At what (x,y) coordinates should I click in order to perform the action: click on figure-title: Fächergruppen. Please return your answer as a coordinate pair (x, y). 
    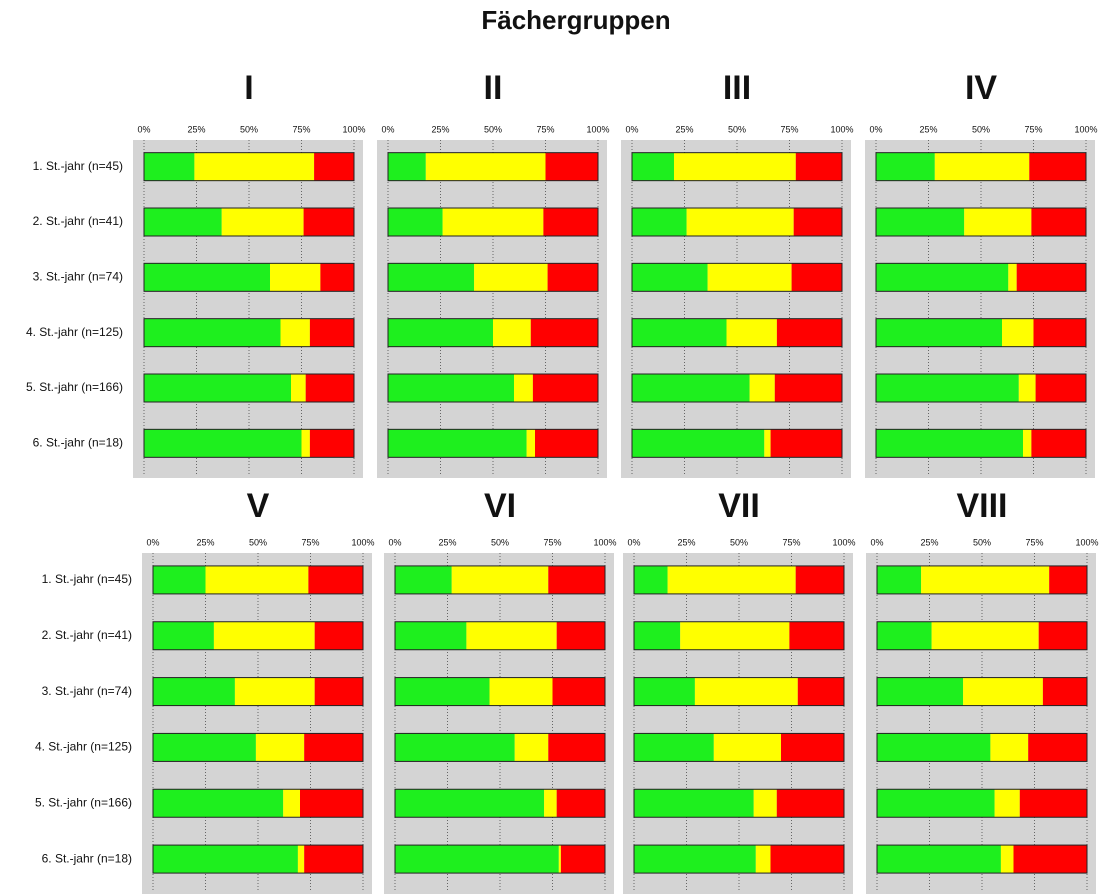
    Looking at the image, I should click on (575, 20).